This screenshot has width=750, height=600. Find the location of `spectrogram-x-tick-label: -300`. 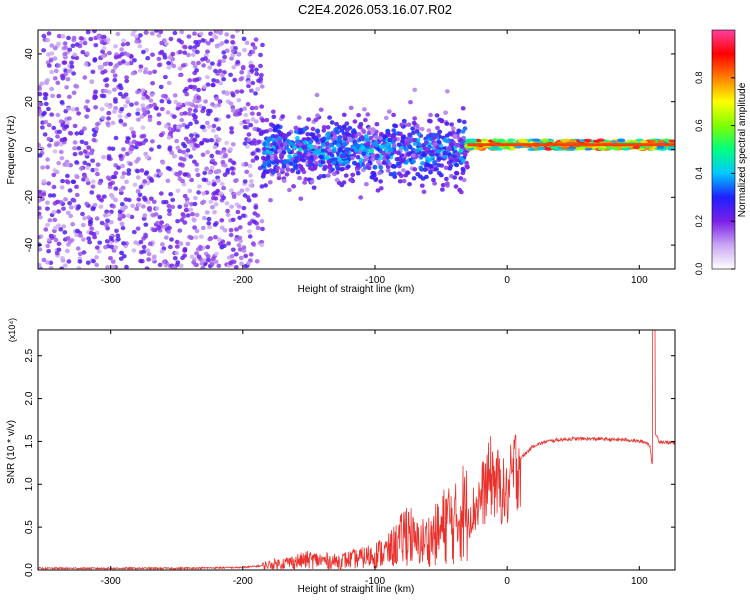

spectrogram-x-tick-label: -300 is located at coordinates (111, 280).